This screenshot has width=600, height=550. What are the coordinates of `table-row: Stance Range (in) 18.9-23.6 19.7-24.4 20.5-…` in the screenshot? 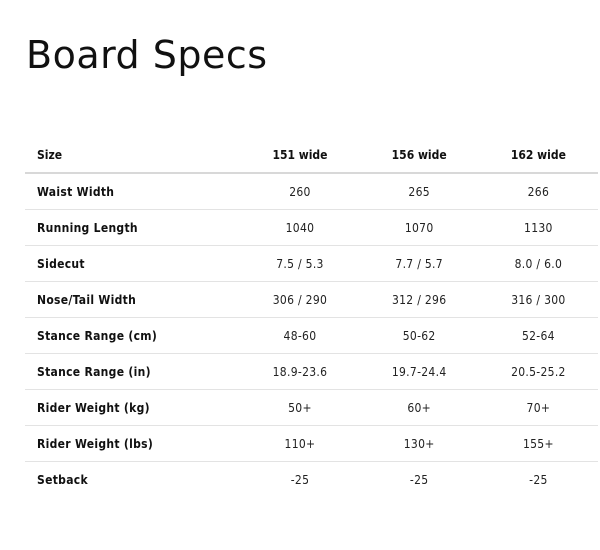 It's located at (311, 371).